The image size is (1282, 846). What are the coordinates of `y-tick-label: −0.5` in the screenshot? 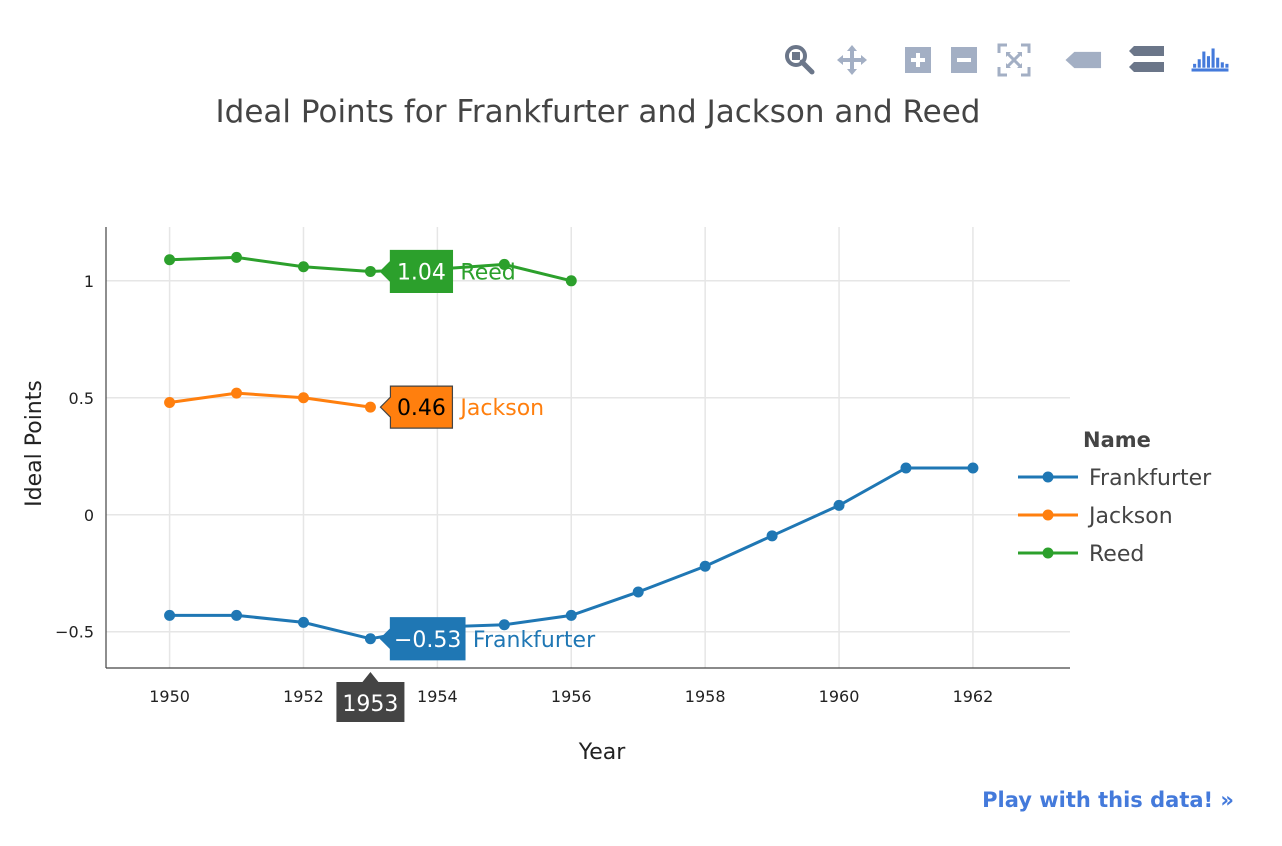 It's located at (74, 632).